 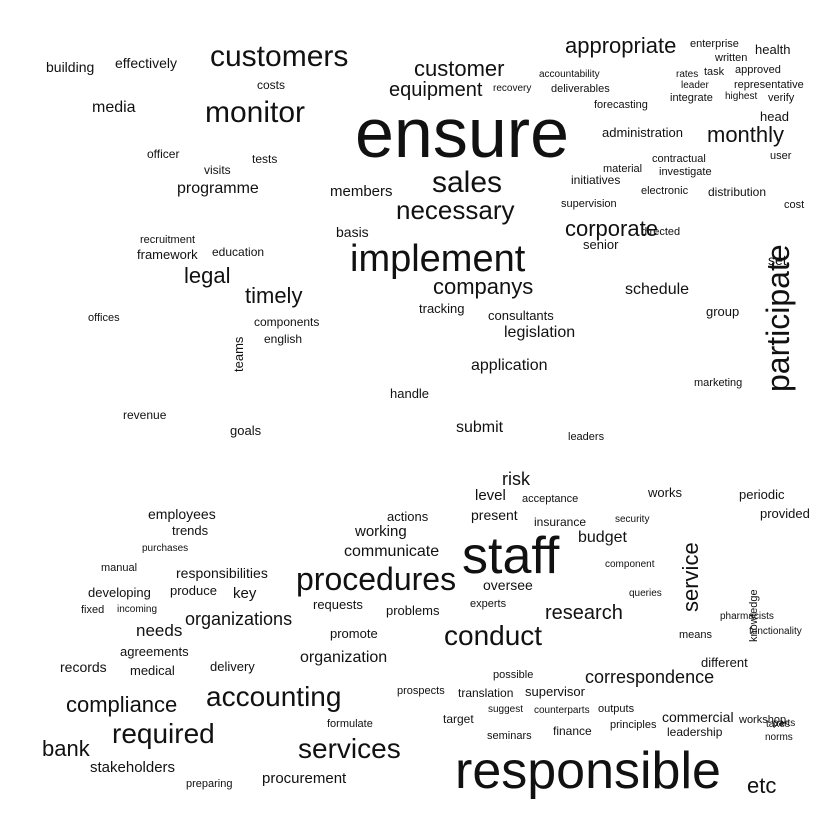 I want to click on word-research: research, so click(x=584, y=613).